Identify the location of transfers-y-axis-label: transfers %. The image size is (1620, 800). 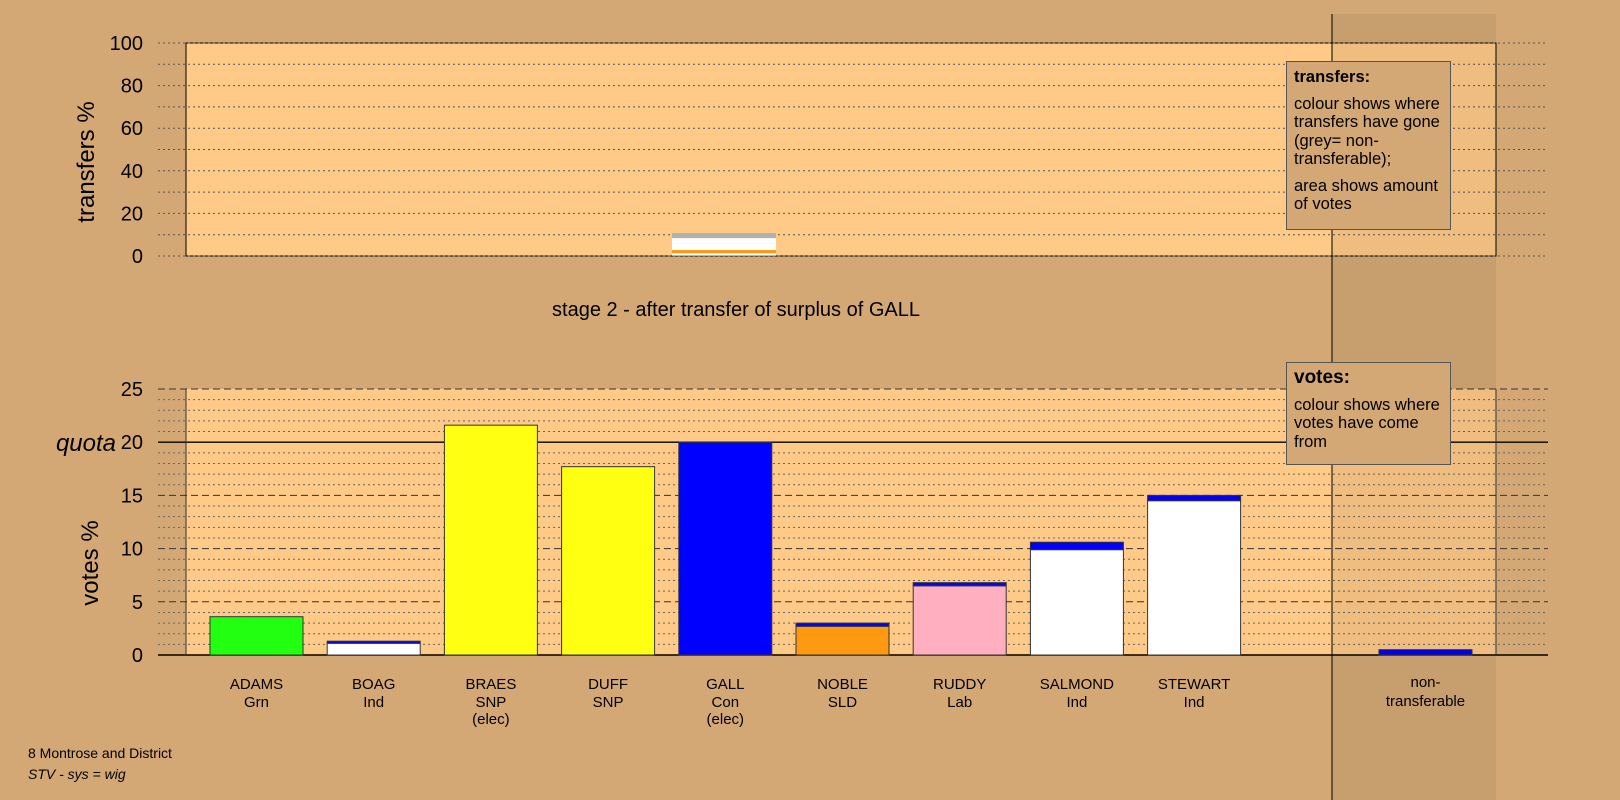
(86, 161).